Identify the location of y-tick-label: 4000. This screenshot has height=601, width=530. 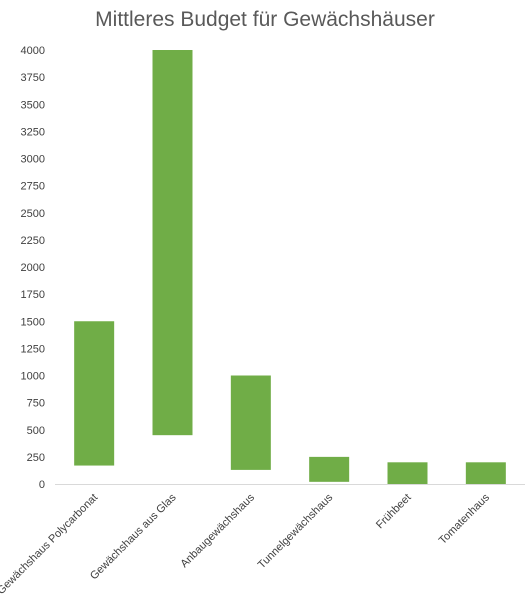
(33, 51).